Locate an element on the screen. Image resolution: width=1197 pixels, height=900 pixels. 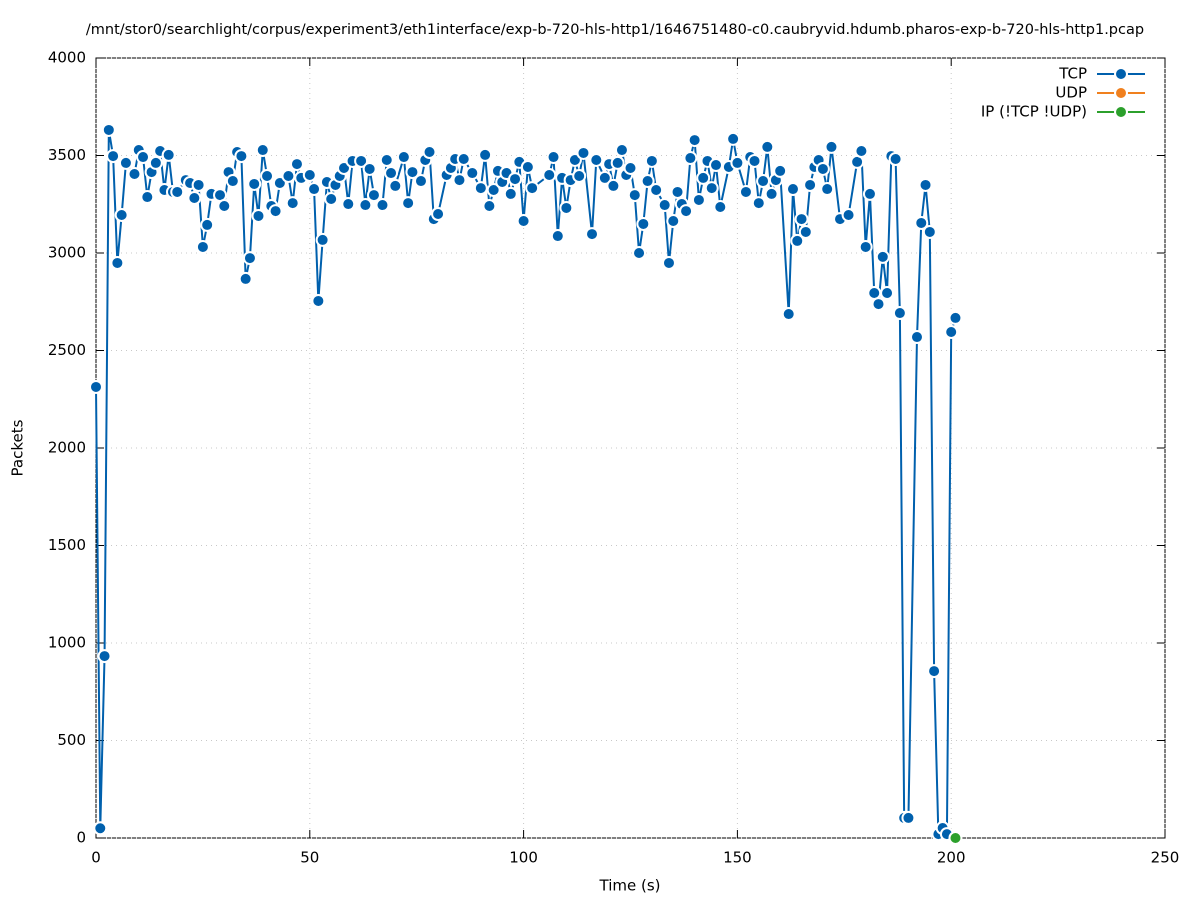
x-tick-label: 150 is located at coordinates (737, 858).